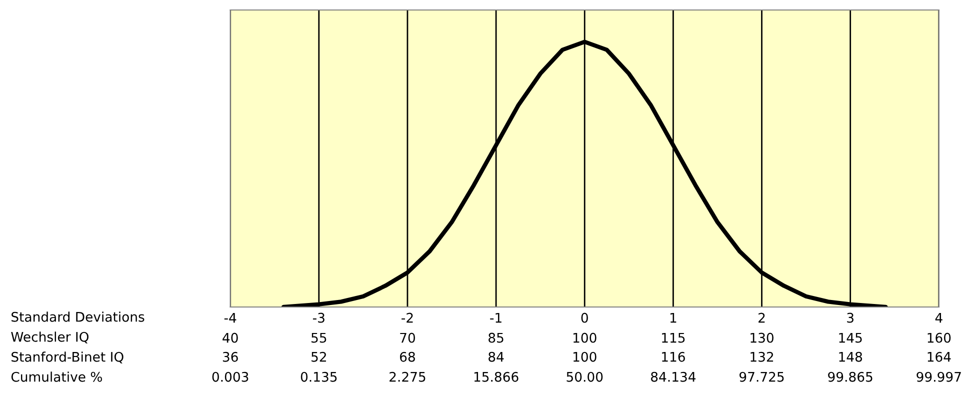 Image resolution: width=976 pixels, height=415 pixels. What do you see at coordinates (762, 377) in the screenshot?
I see `text: 97.725` at bounding box center [762, 377].